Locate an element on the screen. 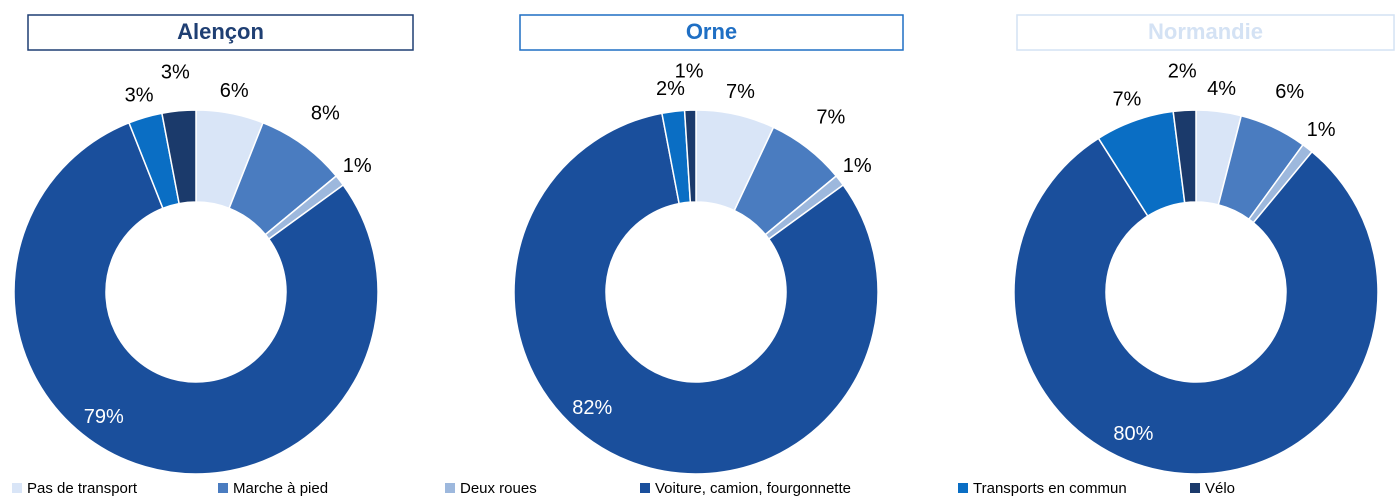  chart-title: Alençon is located at coordinates (220, 31).